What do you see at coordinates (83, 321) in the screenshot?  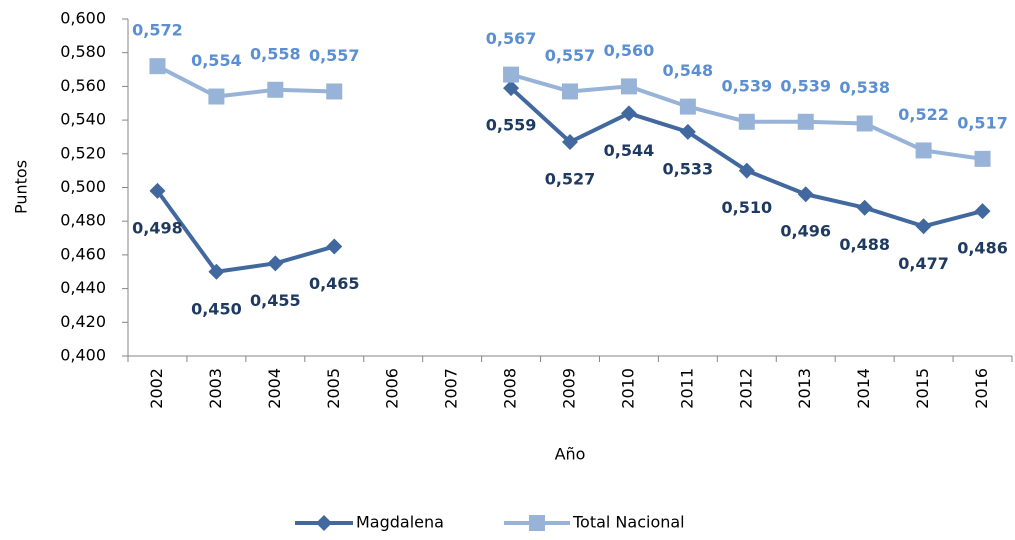 I see `y-tick-label: 0,420` at bounding box center [83, 321].